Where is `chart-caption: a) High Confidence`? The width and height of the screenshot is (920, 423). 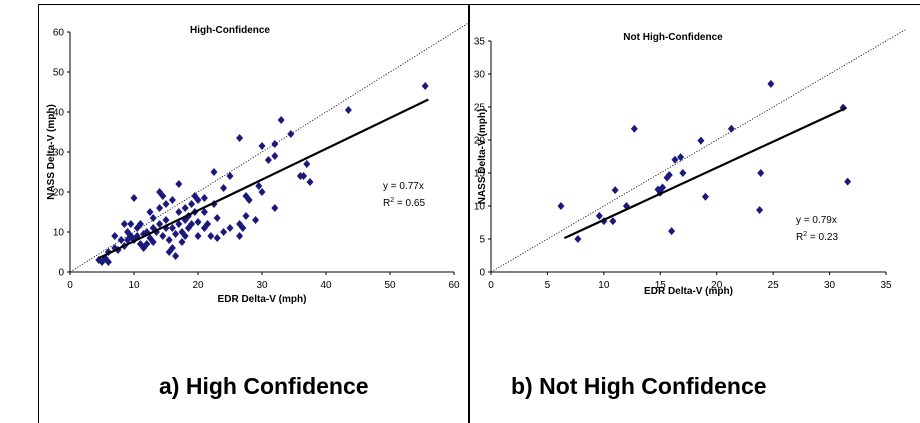
chart-caption: a) High Confidence is located at coordinates (264, 386).